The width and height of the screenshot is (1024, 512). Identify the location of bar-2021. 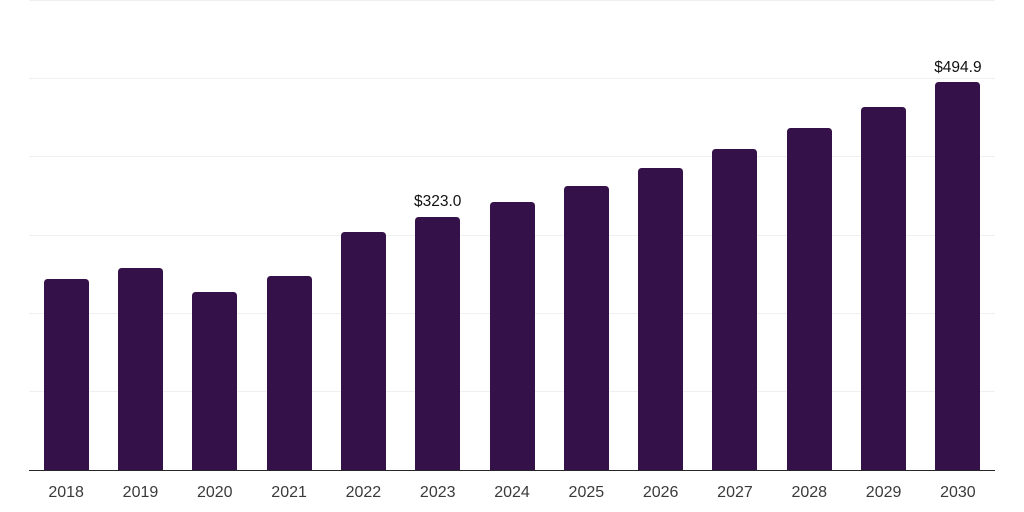
(289, 372).